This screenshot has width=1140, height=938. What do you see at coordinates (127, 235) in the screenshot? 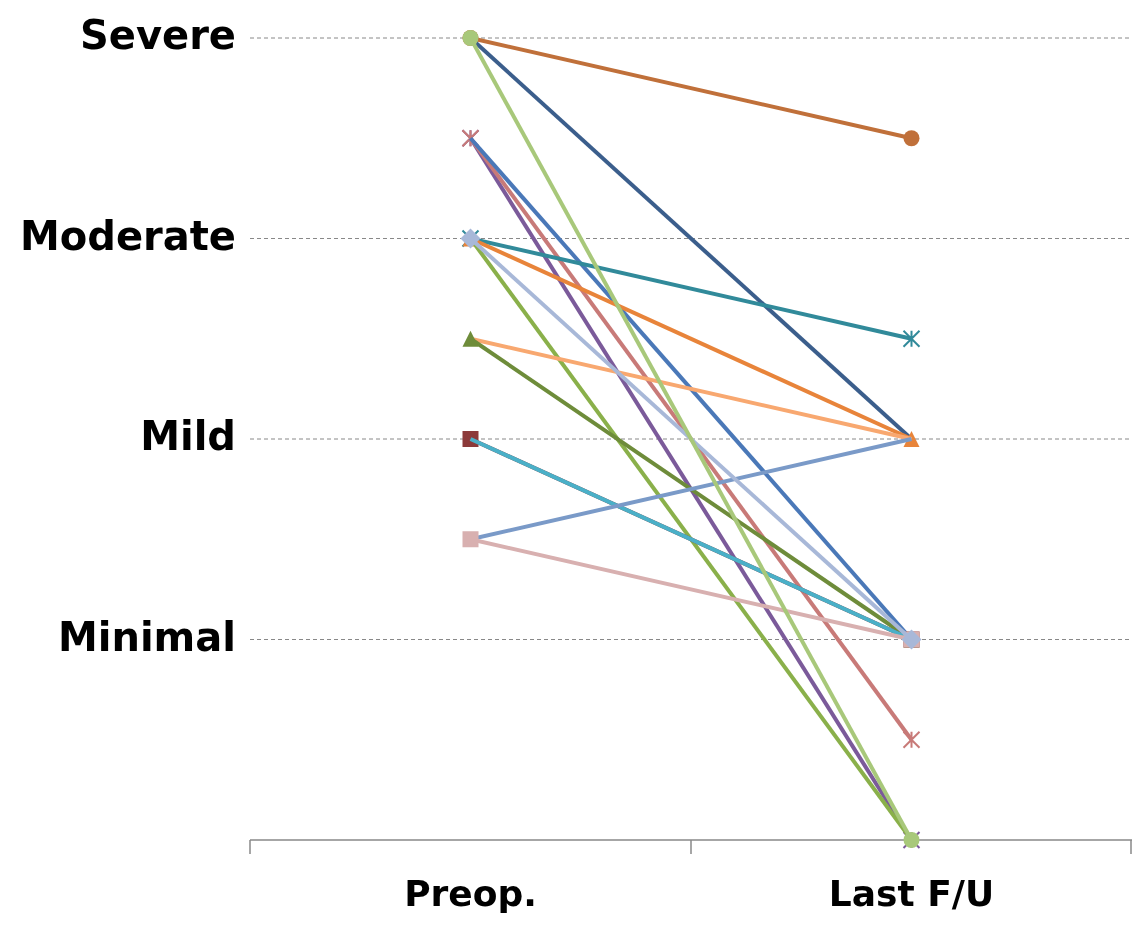
I see `ref-line-label: Moderate` at bounding box center [127, 235].